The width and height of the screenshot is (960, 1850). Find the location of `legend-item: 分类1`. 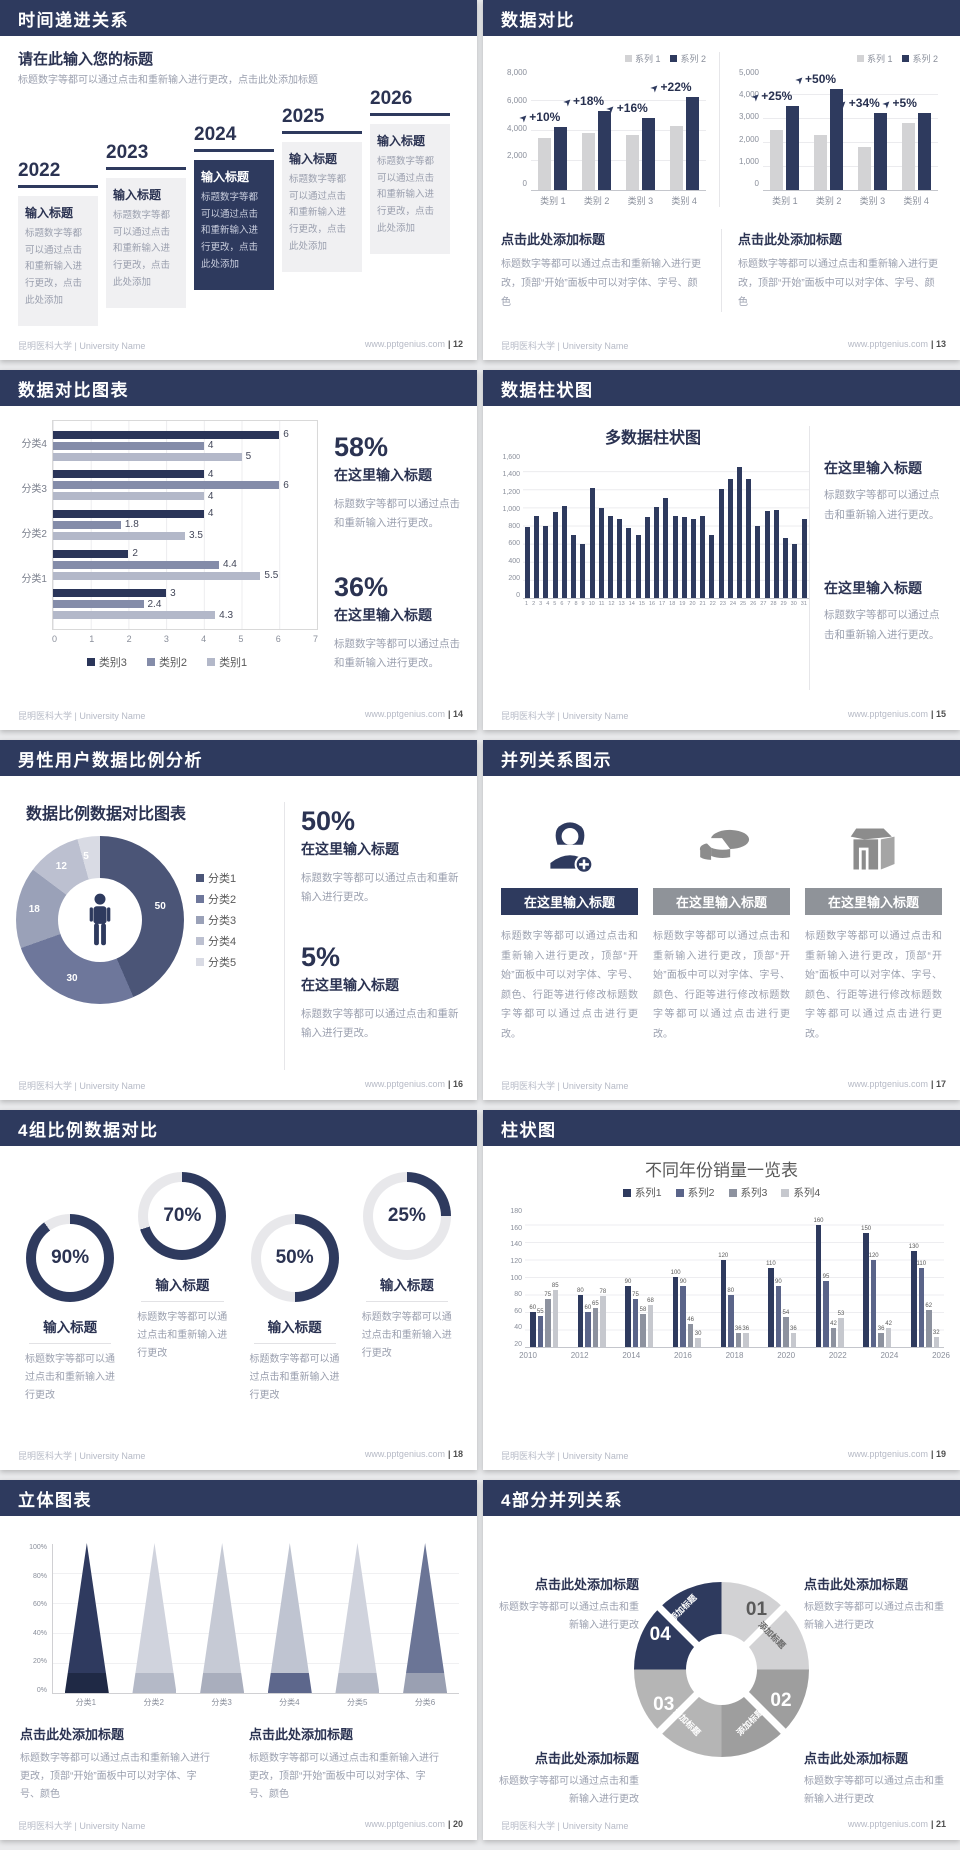

legend-item: 分类1 is located at coordinates (216, 878).